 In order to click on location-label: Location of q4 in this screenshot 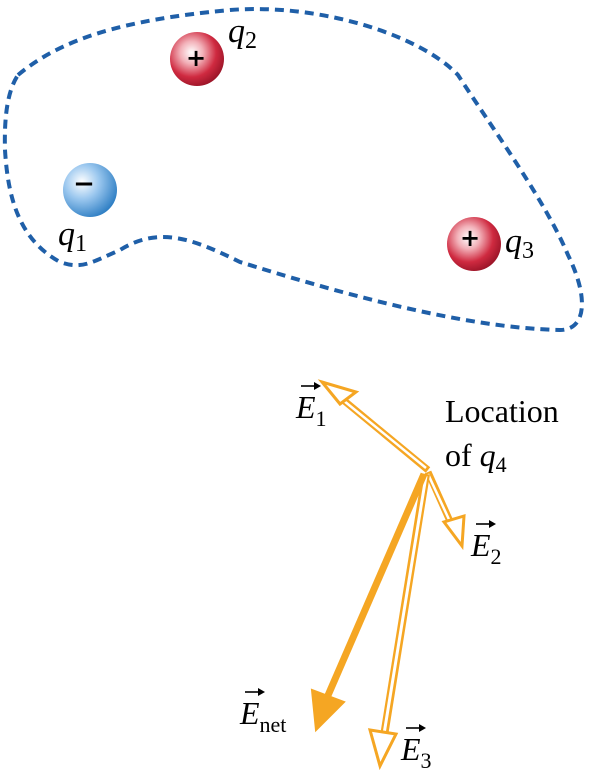, I will do `click(502, 435)`.